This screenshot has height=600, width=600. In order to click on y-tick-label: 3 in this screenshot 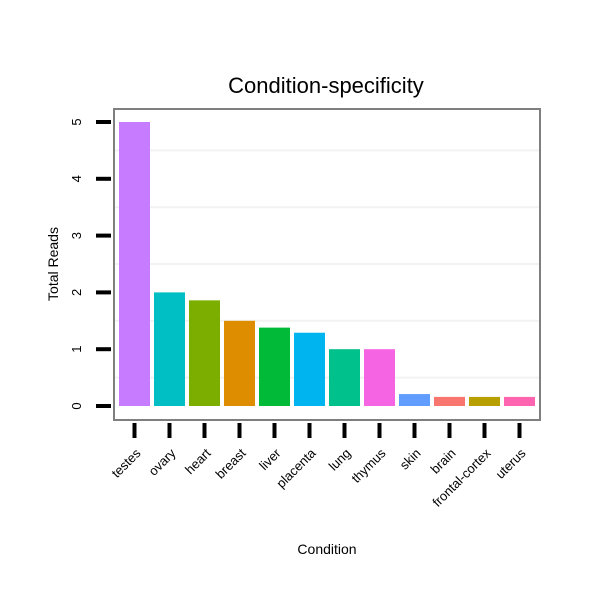, I will do `click(76, 235)`.